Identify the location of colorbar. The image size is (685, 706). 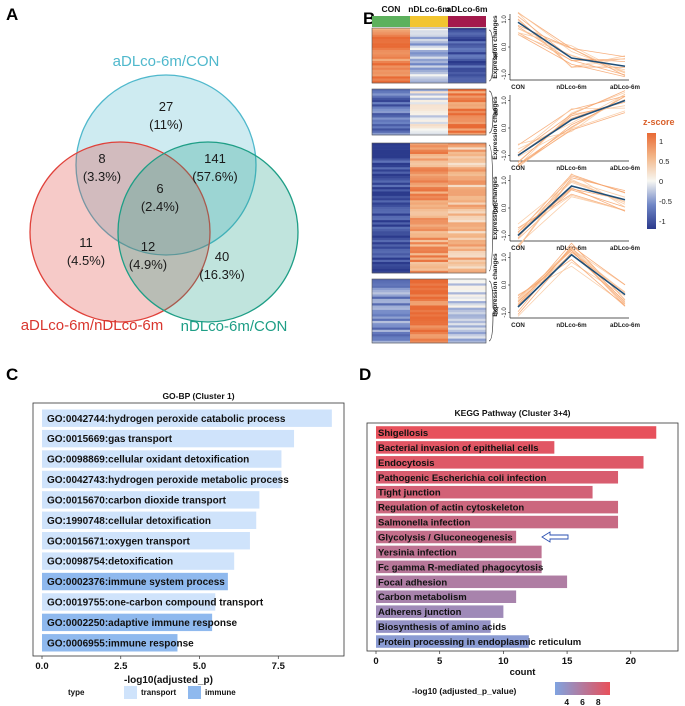
(651, 181).